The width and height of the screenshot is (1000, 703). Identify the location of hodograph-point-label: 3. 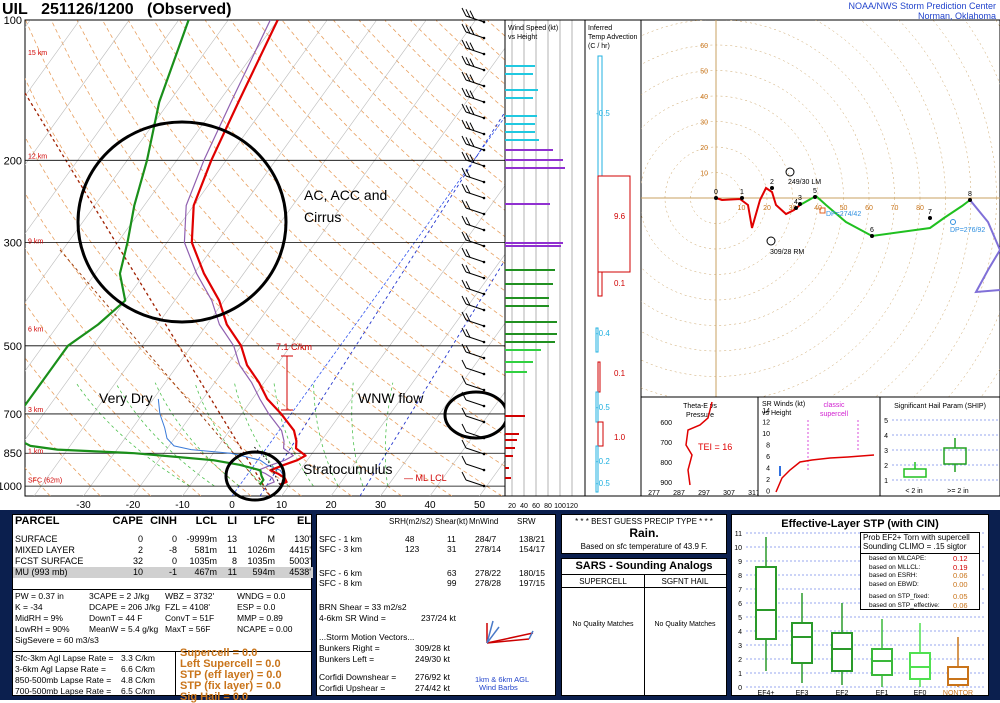
(800, 198).